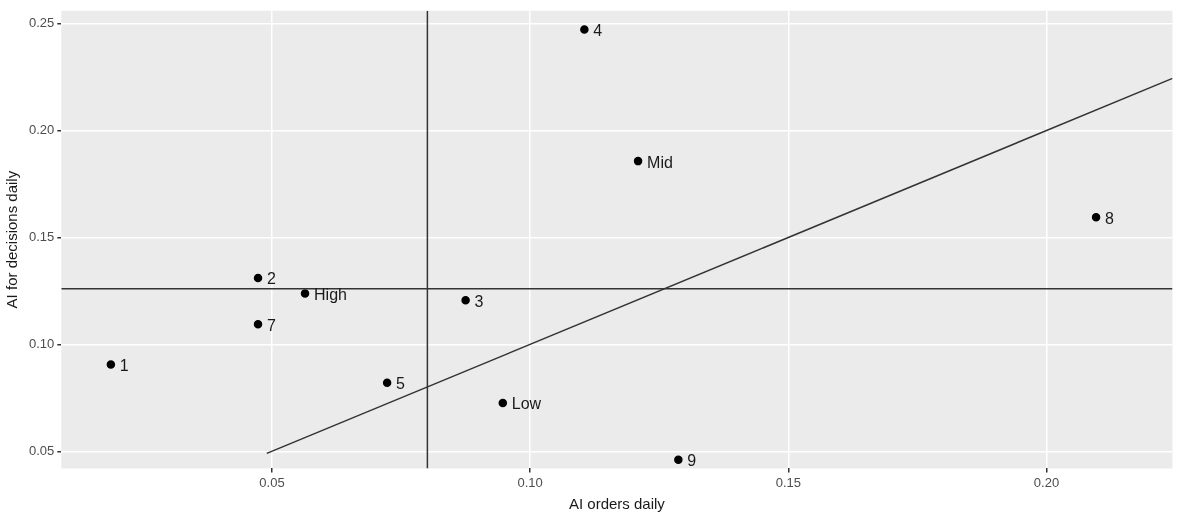 The height and width of the screenshot is (518, 1178). What do you see at coordinates (41, 23) in the screenshot?
I see `y-tick-label: 0.25` at bounding box center [41, 23].